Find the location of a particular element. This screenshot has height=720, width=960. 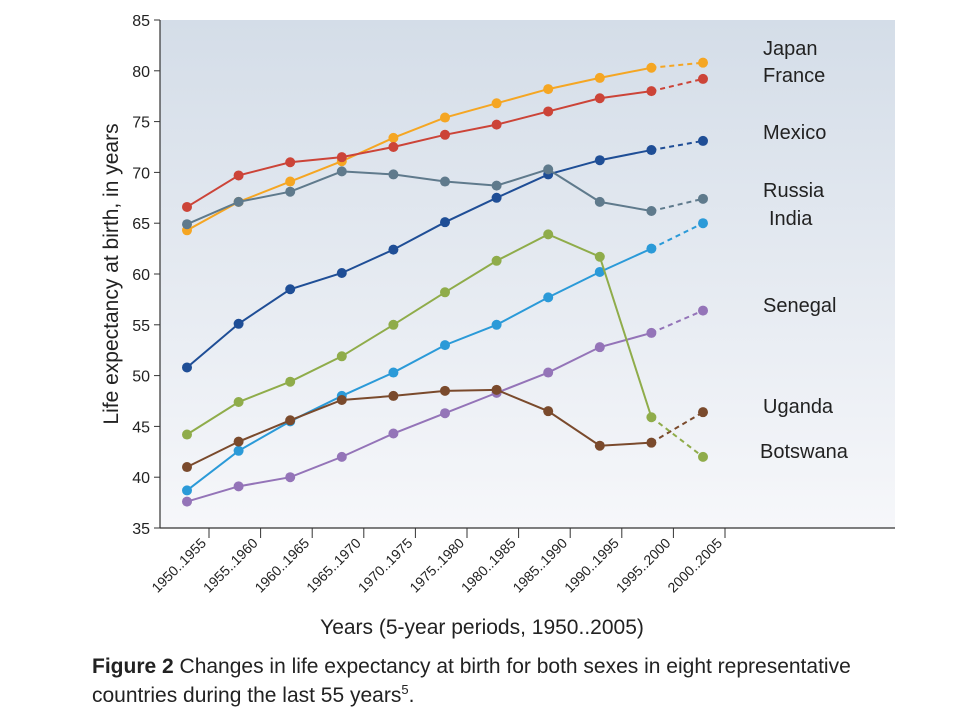

x-tick-label: 1980..1985 is located at coordinates (488, 565).